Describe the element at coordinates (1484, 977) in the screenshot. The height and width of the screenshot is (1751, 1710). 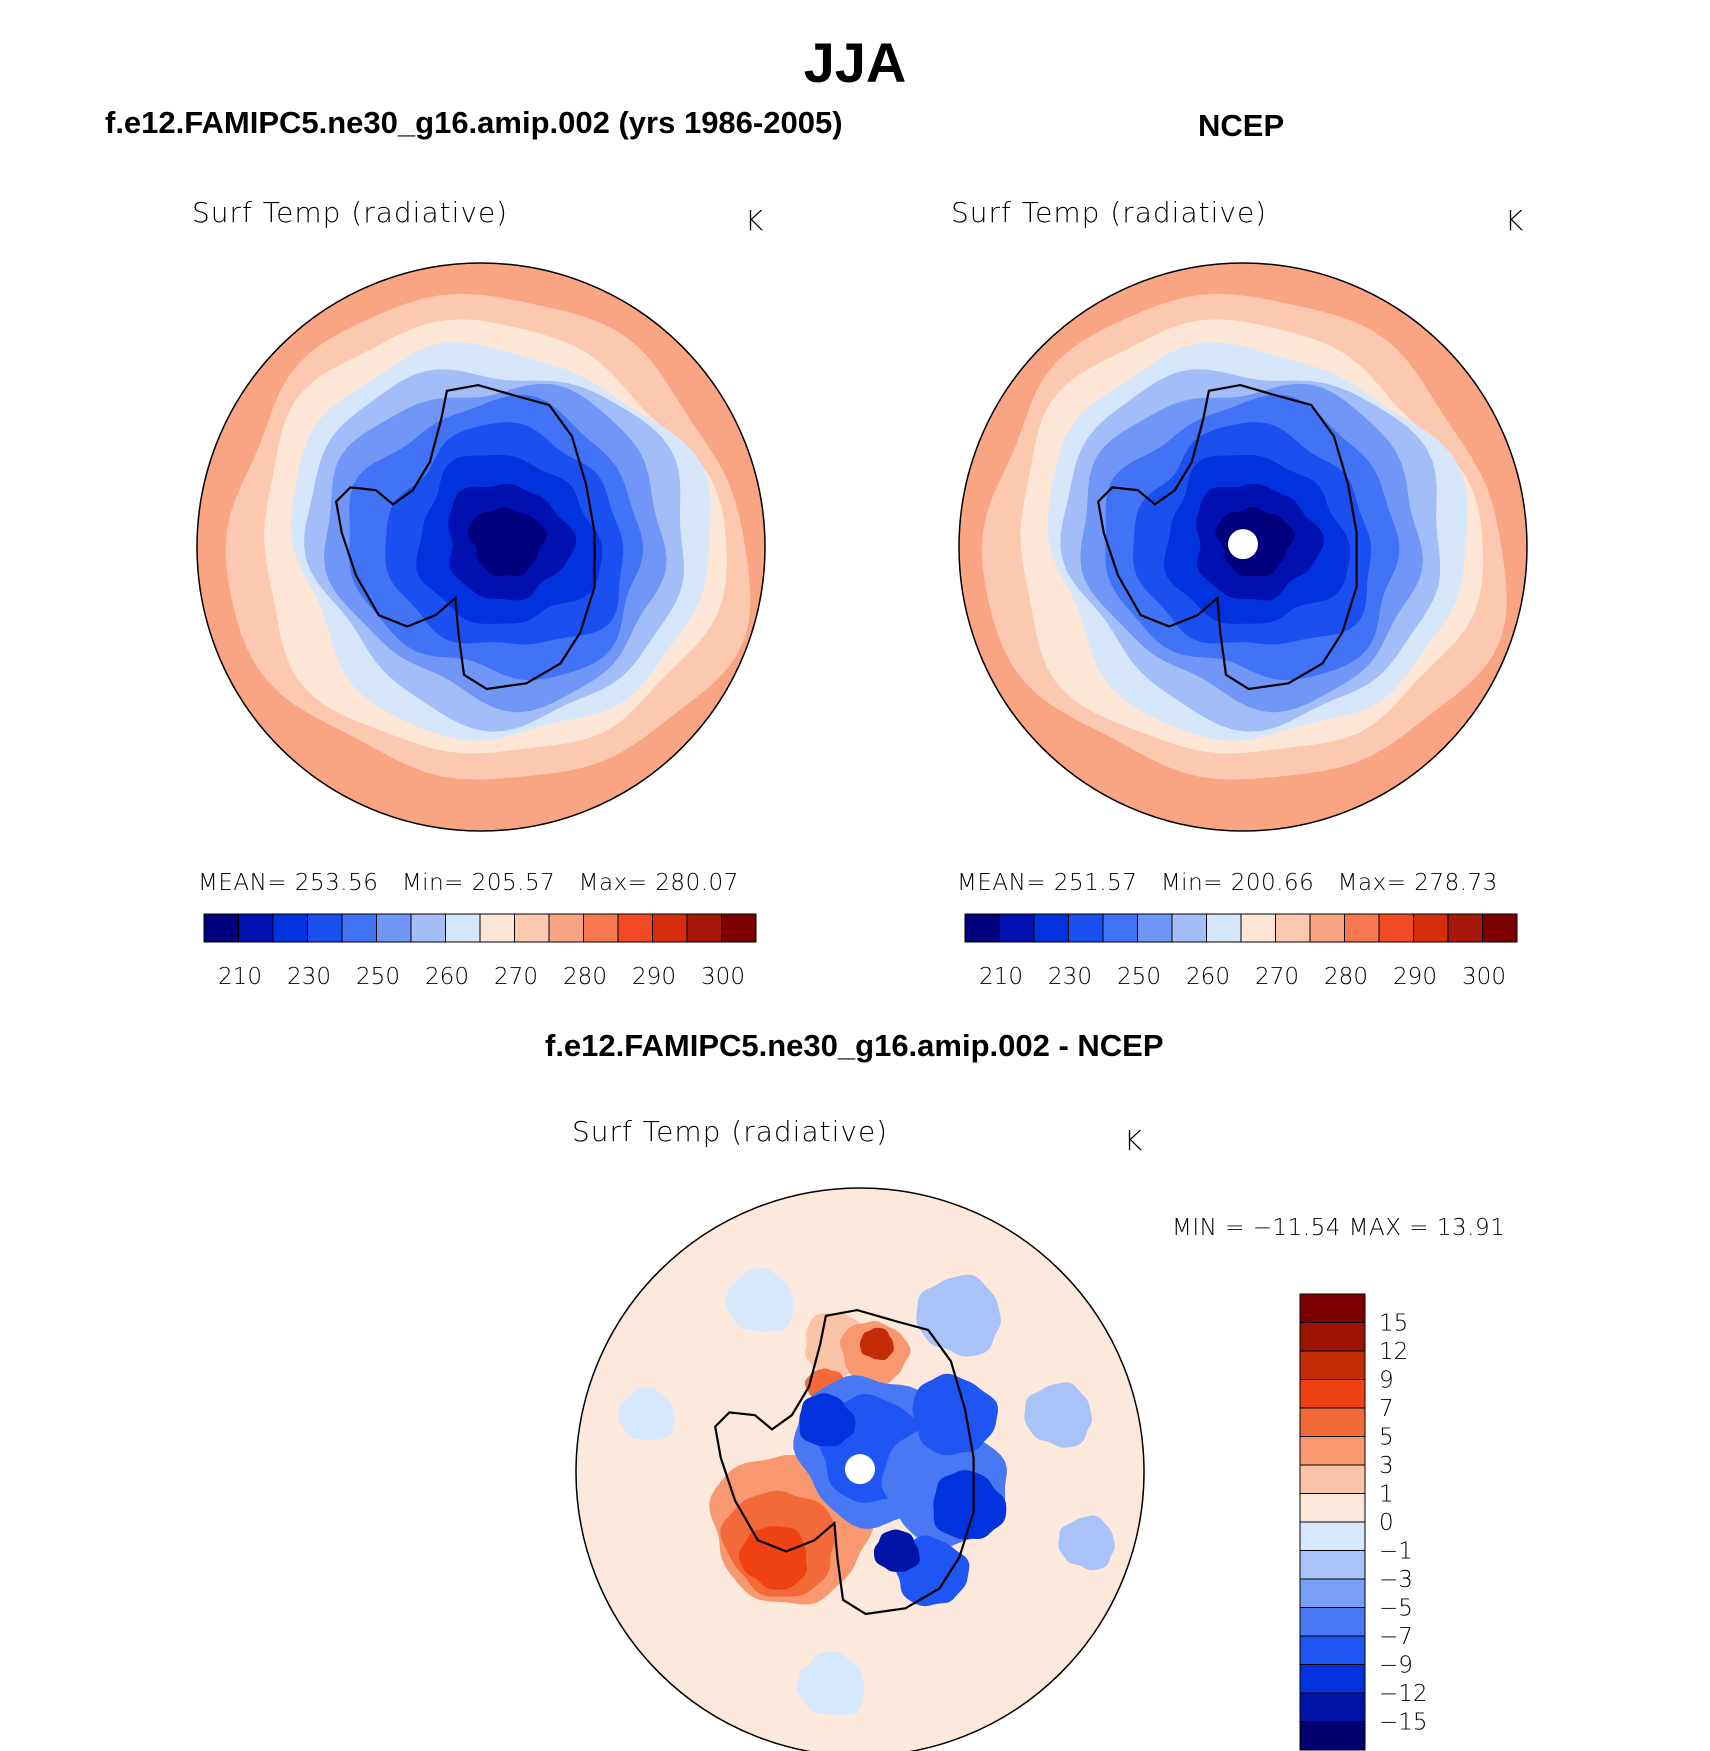
I see `obs-colorbar-tick: 300` at that location.